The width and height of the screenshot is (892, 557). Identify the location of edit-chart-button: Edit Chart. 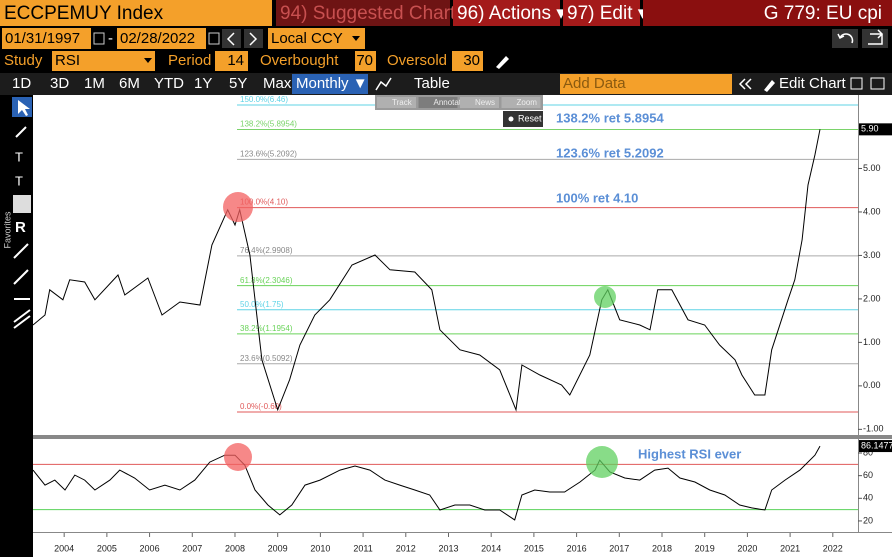
(813, 83).